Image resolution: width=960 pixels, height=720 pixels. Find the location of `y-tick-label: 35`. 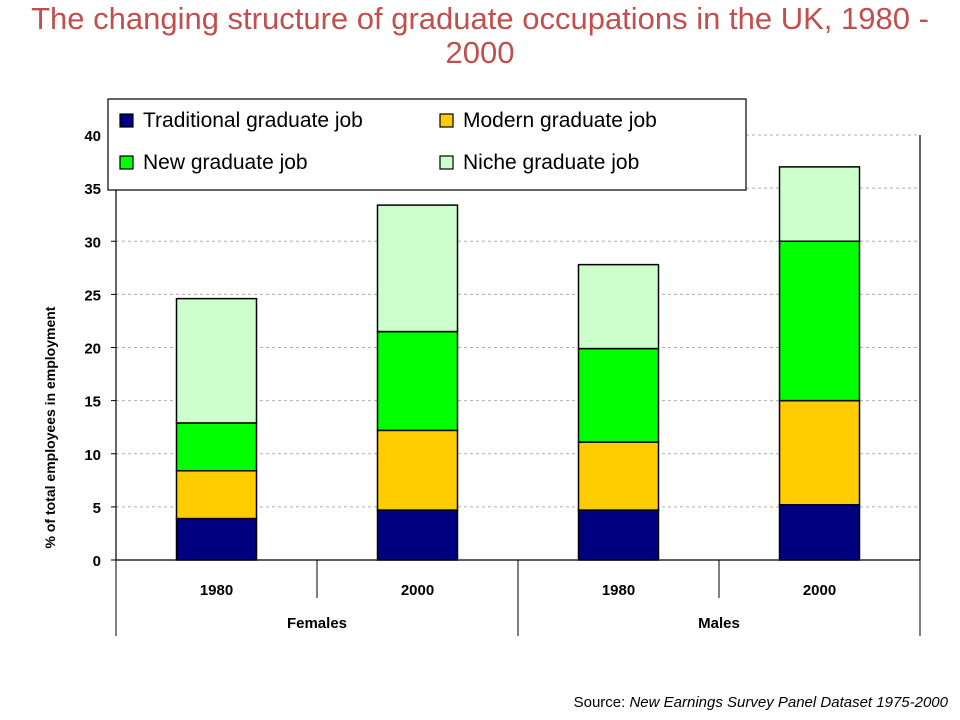

y-tick-label: 35 is located at coordinates (92, 189).